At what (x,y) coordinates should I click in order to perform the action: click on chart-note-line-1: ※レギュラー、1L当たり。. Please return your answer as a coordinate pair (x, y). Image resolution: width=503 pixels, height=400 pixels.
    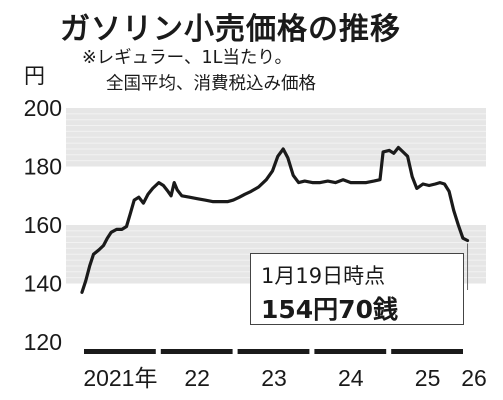
    Looking at the image, I should click on (187, 58).